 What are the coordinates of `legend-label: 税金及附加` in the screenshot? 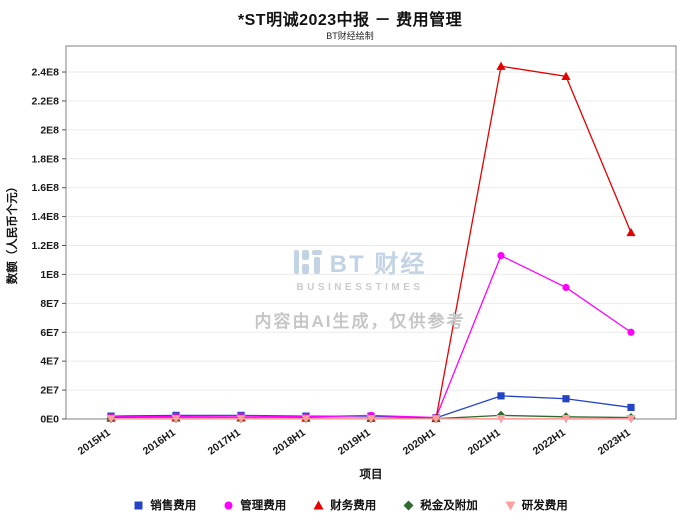 It's located at (449, 506).